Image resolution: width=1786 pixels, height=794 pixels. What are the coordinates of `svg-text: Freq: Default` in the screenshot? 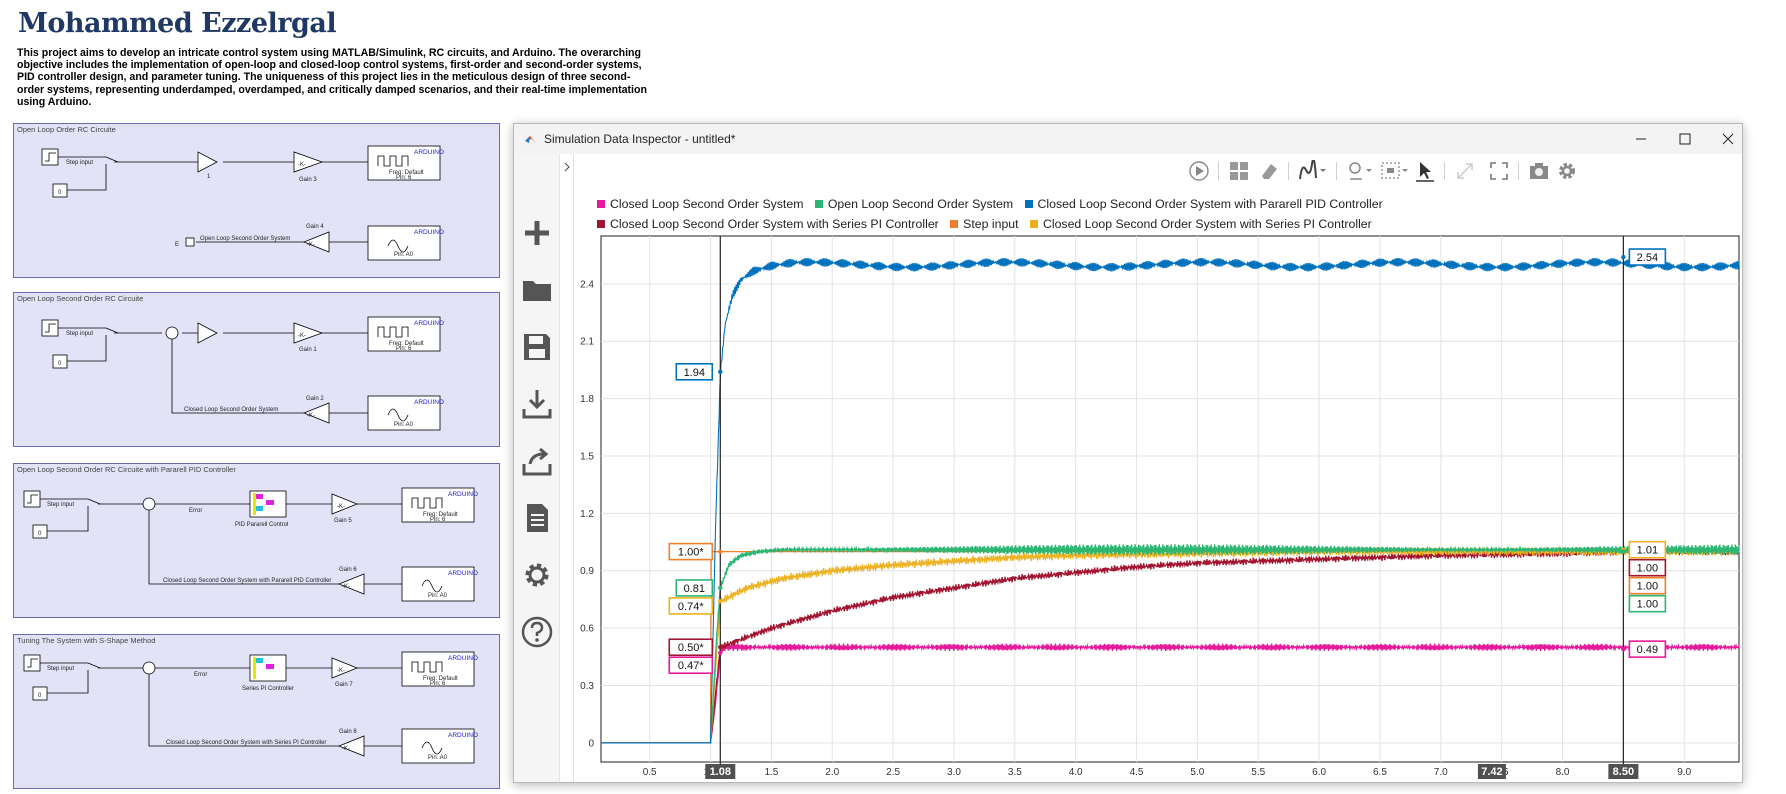 It's located at (406, 344).